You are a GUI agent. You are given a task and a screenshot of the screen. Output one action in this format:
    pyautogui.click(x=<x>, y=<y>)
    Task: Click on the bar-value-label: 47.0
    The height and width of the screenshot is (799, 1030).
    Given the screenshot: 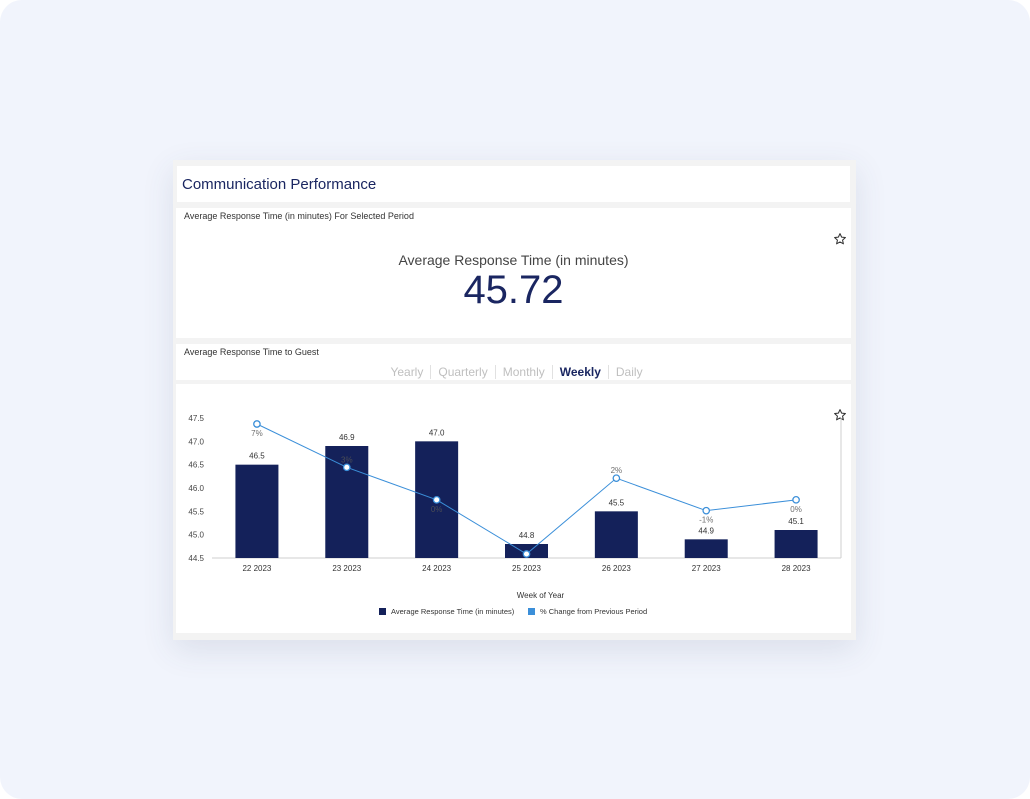 What is the action you would take?
    pyautogui.click(x=437, y=432)
    